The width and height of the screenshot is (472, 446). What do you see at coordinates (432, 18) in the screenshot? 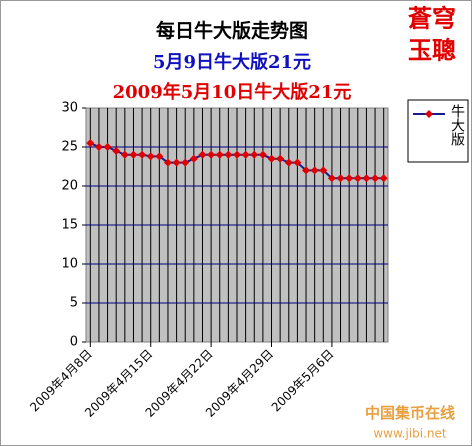
I see `logo-text: 蒼穹` at bounding box center [432, 18].